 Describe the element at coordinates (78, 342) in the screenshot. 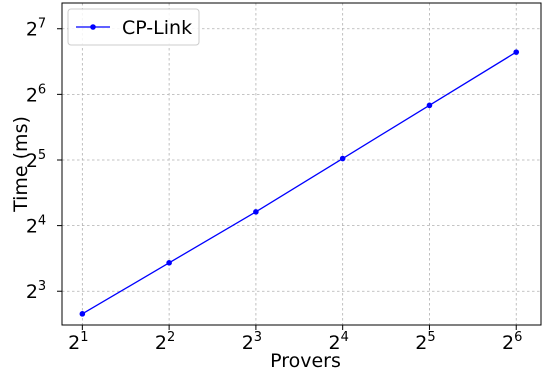

I see `x-tick-label: 21` at that location.